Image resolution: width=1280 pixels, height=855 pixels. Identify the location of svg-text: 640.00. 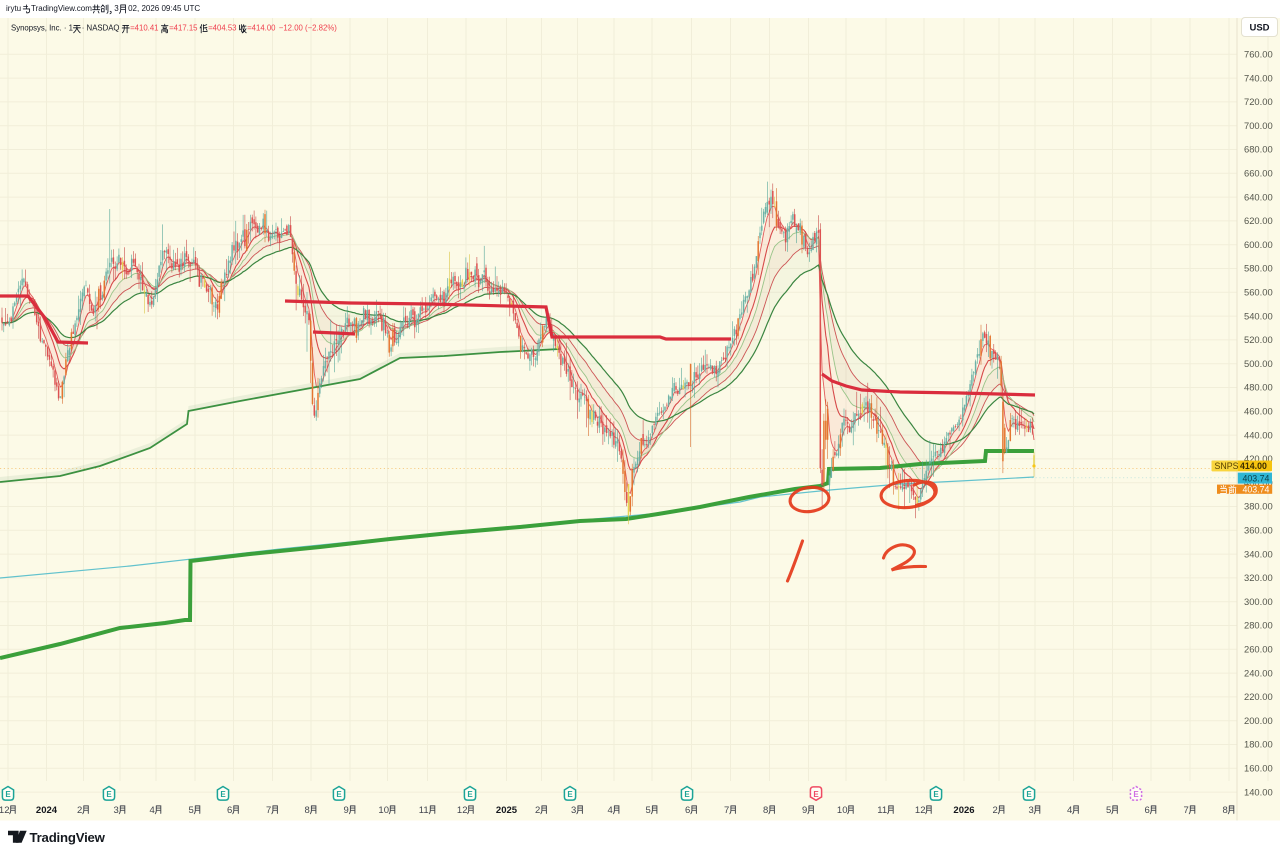
(1258, 196).